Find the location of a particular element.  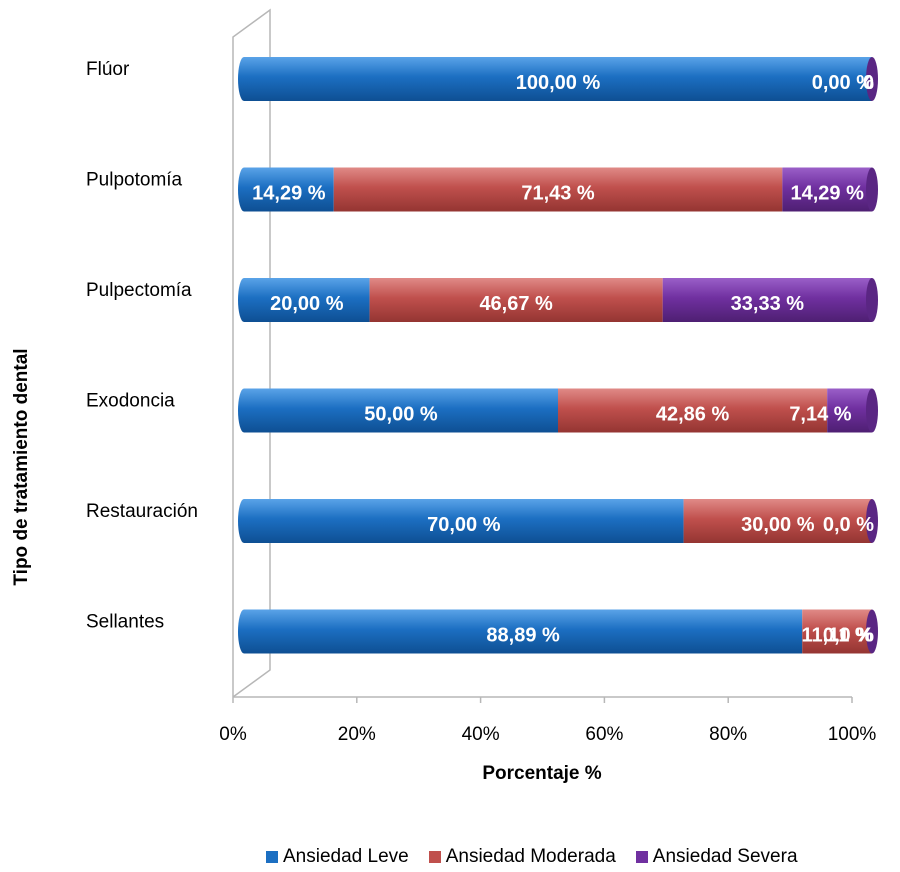

category-label: Exodoncia is located at coordinates (130, 401).